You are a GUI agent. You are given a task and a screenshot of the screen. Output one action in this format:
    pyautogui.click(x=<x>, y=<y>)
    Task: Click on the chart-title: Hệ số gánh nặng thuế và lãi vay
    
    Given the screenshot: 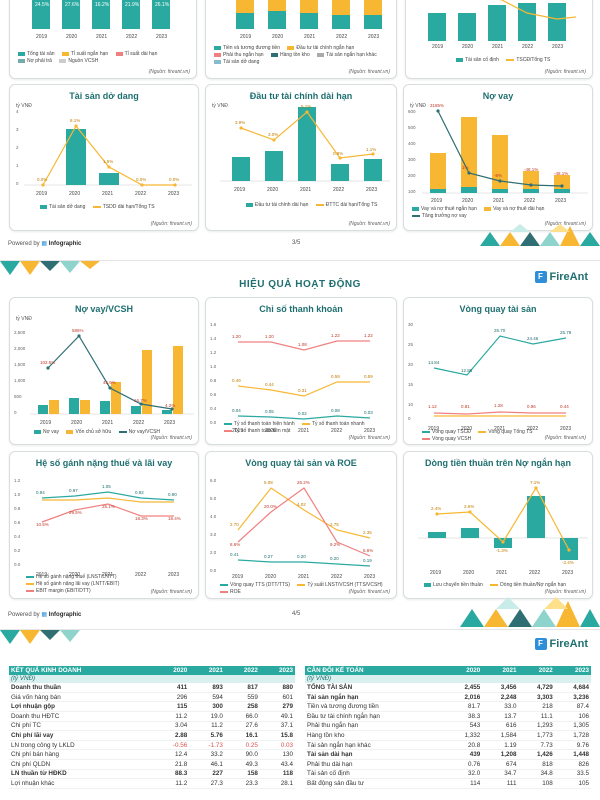 What is the action you would take?
    pyautogui.click(x=104, y=463)
    